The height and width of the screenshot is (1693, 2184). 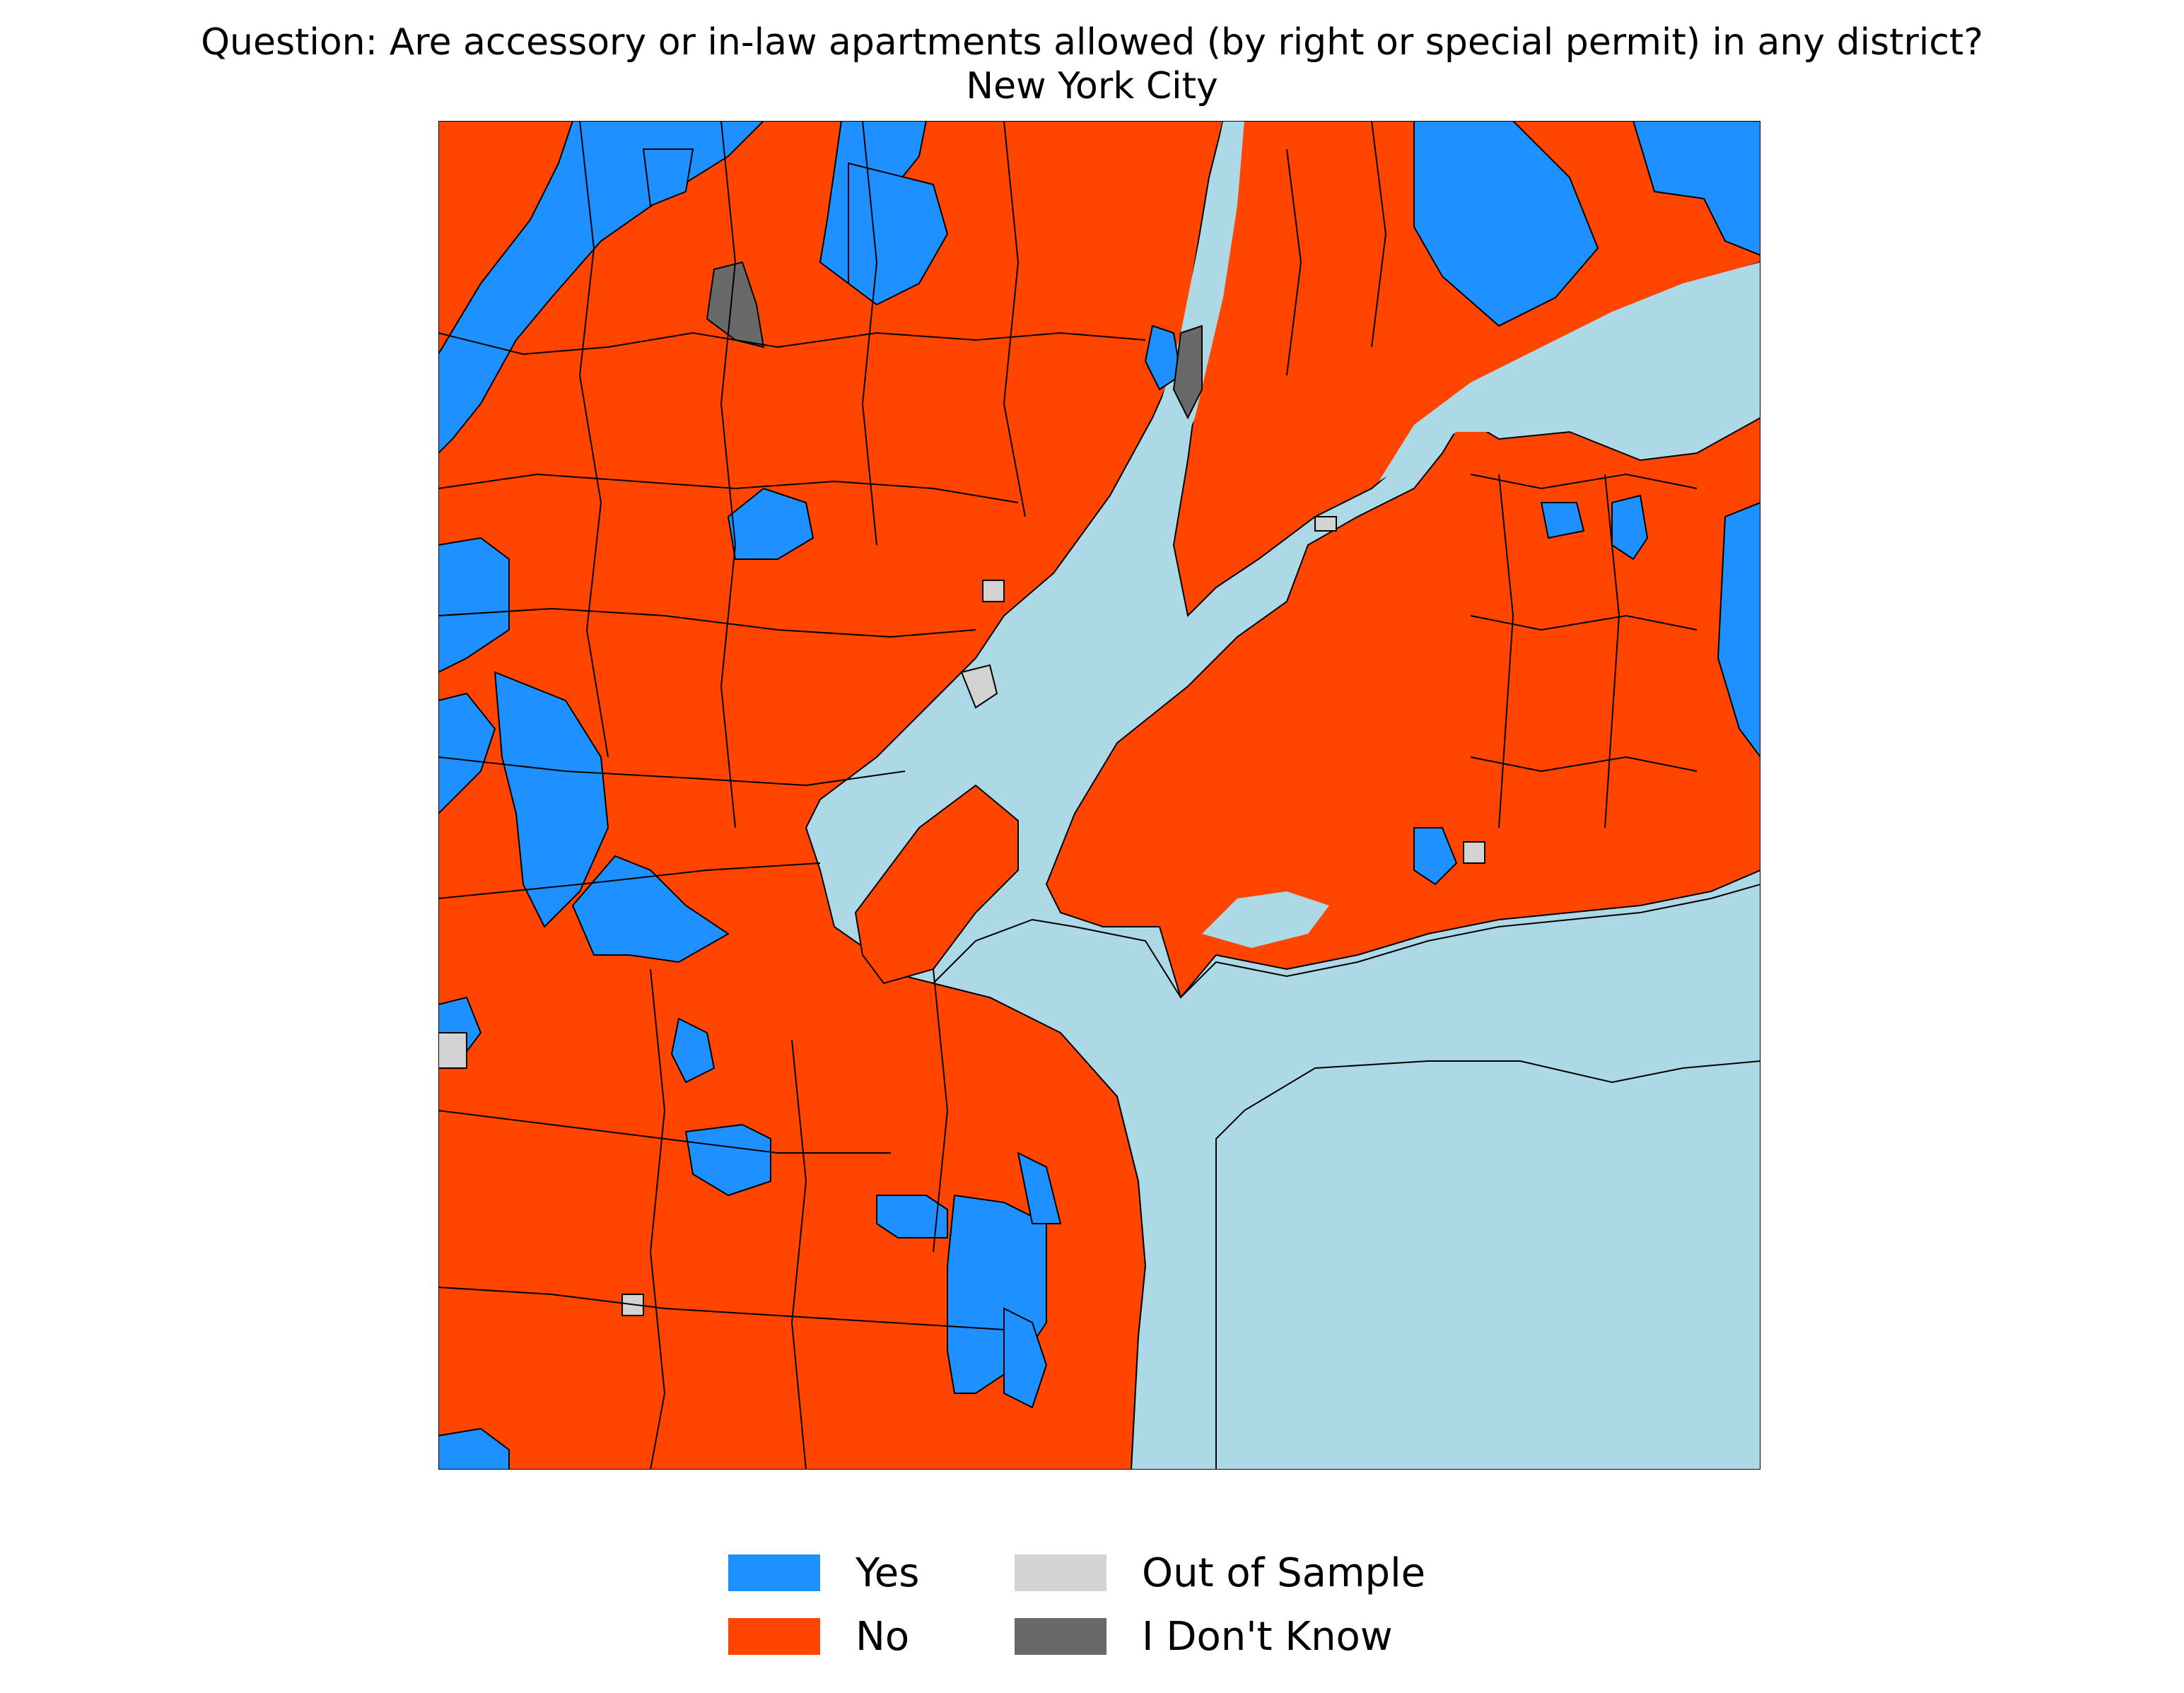 What do you see at coordinates (883, 1637) in the screenshot?
I see `legend-label-no: No` at bounding box center [883, 1637].